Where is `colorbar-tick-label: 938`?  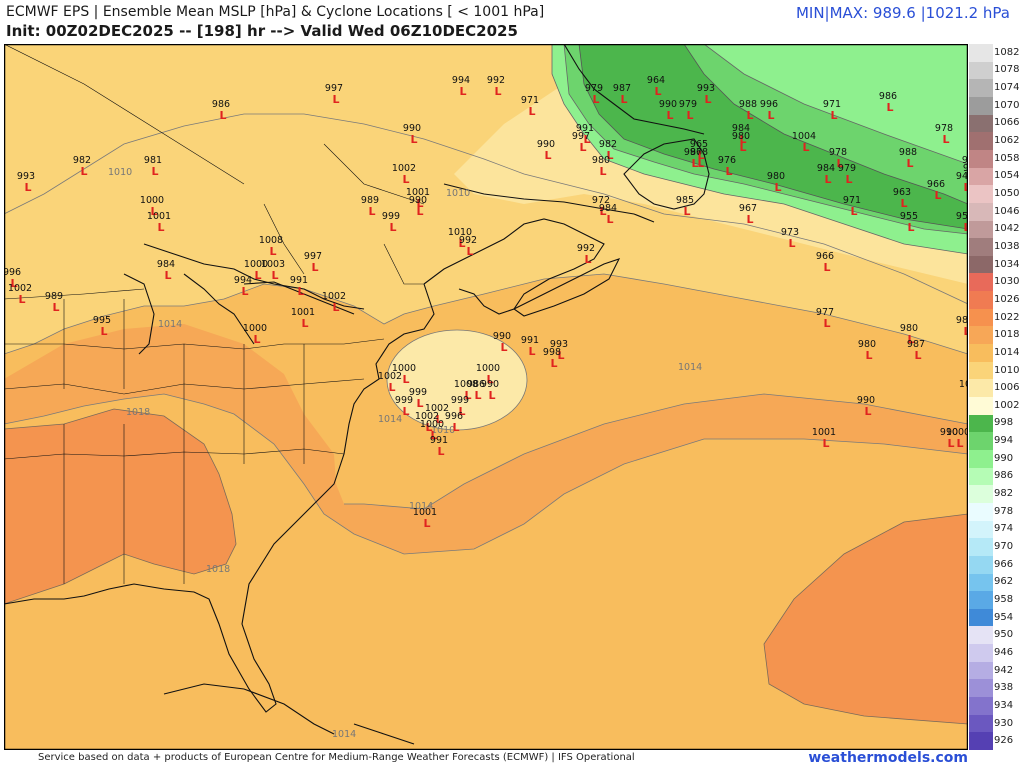 colorbar-tick-label: 938 is located at coordinates (1004, 688).